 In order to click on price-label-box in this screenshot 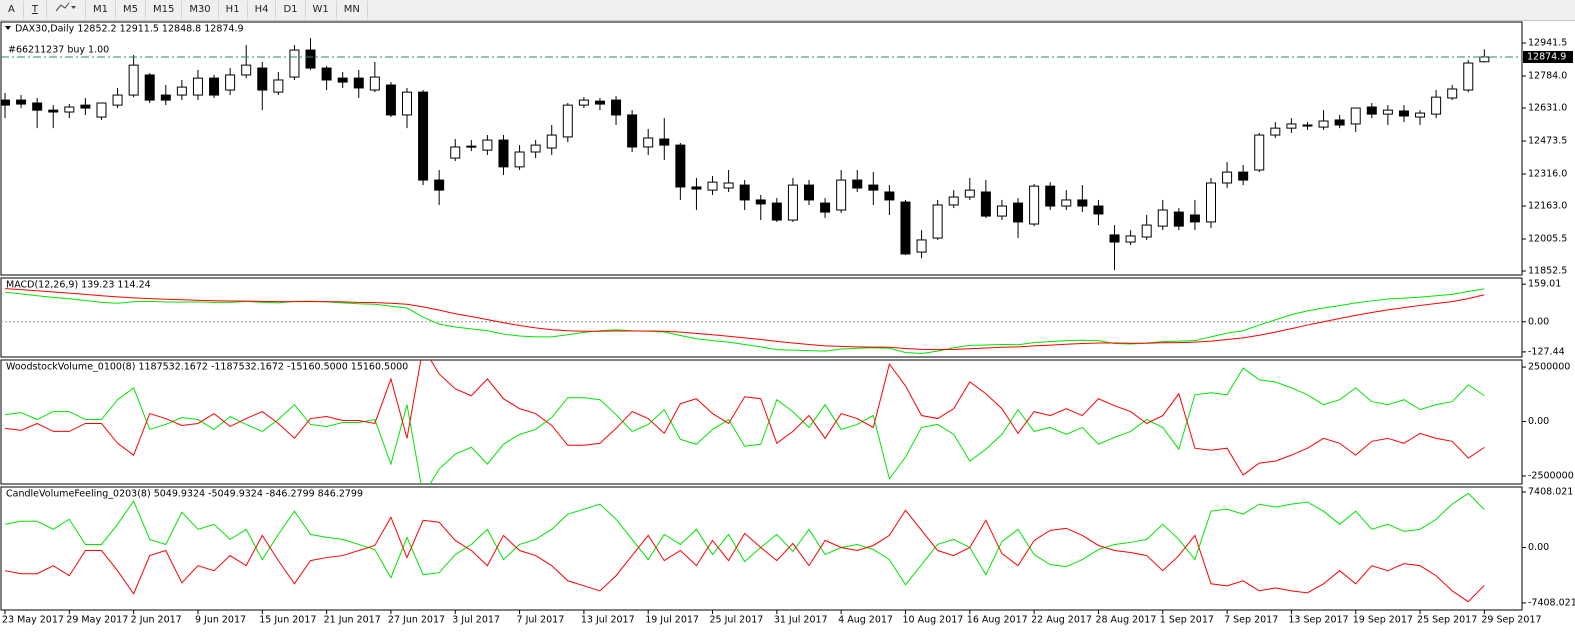, I will do `click(1548, 56)`.